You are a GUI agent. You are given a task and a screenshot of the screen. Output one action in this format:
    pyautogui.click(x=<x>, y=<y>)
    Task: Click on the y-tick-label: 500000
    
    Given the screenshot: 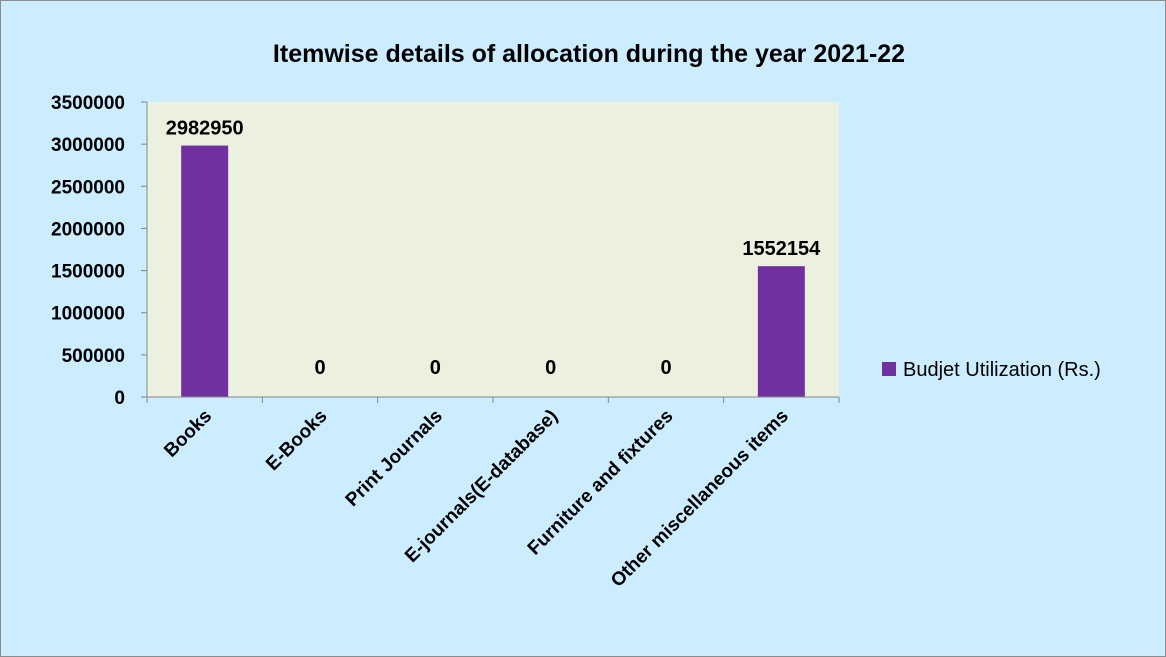 What is the action you would take?
    pyautogui.click(x=93, y=356)
    